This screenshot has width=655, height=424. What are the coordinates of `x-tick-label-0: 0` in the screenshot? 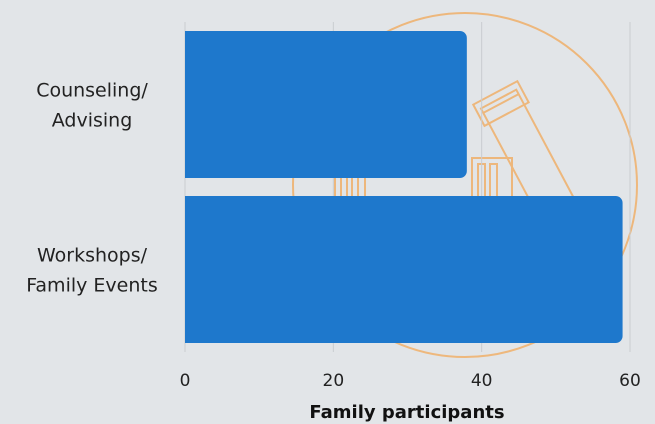 It's located at (185, 381).